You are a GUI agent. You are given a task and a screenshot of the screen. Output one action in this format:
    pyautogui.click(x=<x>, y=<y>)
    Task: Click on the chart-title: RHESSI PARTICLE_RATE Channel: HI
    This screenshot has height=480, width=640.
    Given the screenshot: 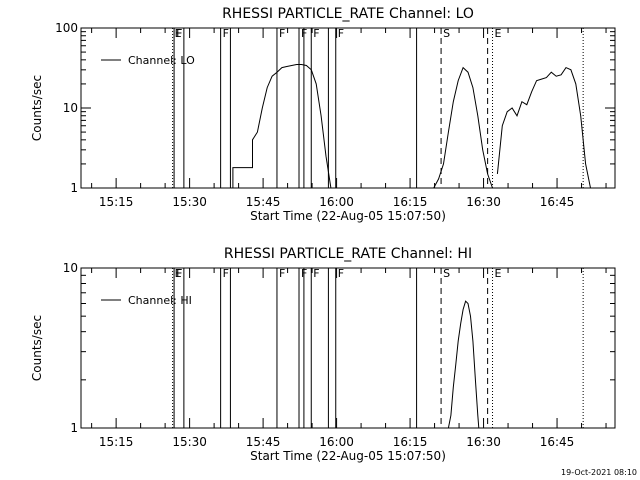 What is the action you would take?
    pyautogui.click(x=348, y=254)
    